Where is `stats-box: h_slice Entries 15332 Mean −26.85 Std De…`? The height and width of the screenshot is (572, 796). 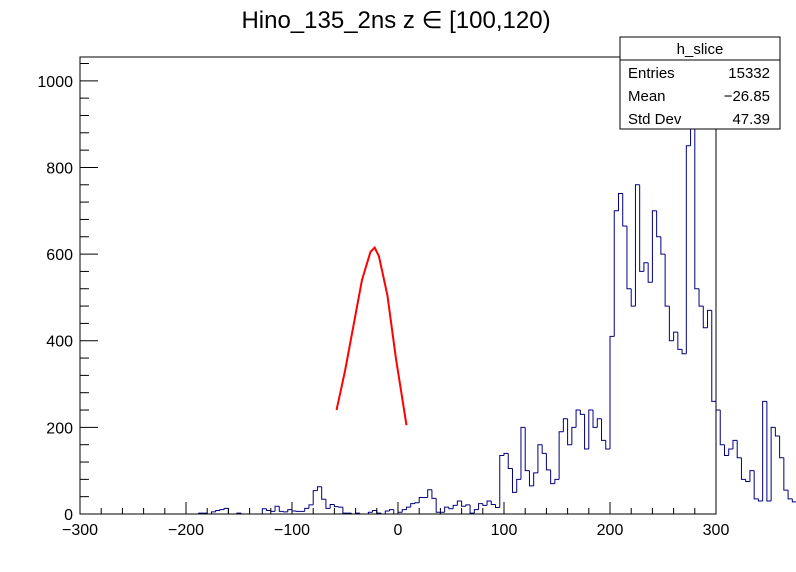
stats-box: h_slice Entries 15332 Mean −26.85 Std De… is located at coordinates (700, 83).